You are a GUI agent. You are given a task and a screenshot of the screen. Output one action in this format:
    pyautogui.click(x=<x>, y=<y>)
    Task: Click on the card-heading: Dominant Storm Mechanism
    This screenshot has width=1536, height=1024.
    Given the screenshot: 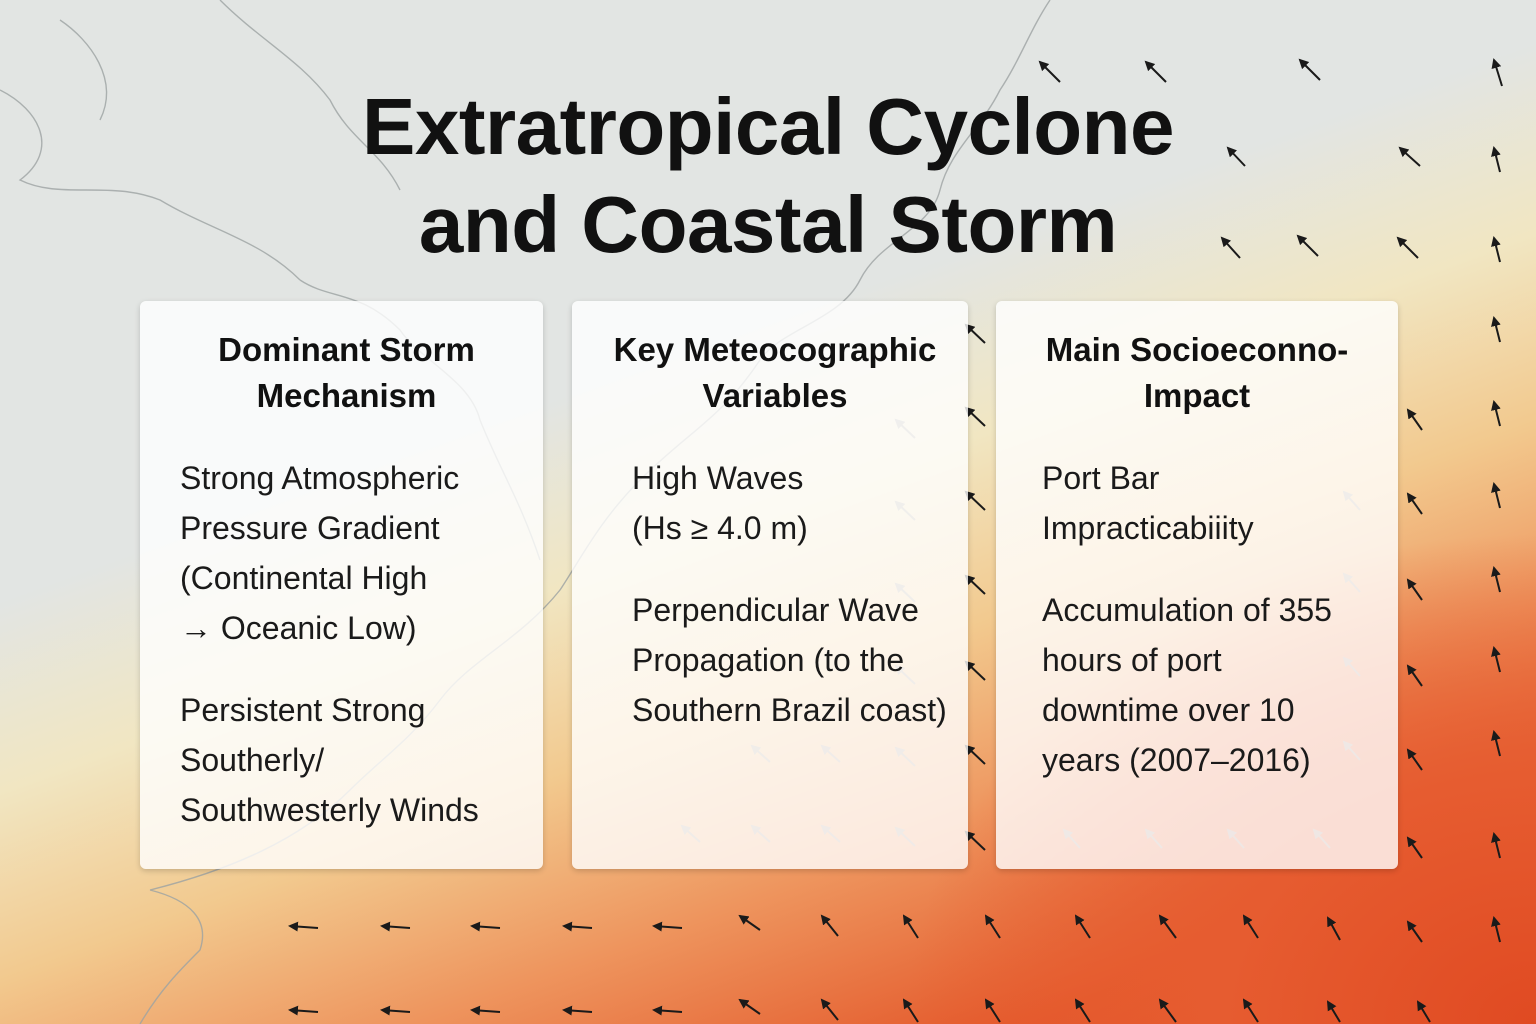 What is the action you would take?
    pyautogui.click(x=346, y=372)
    